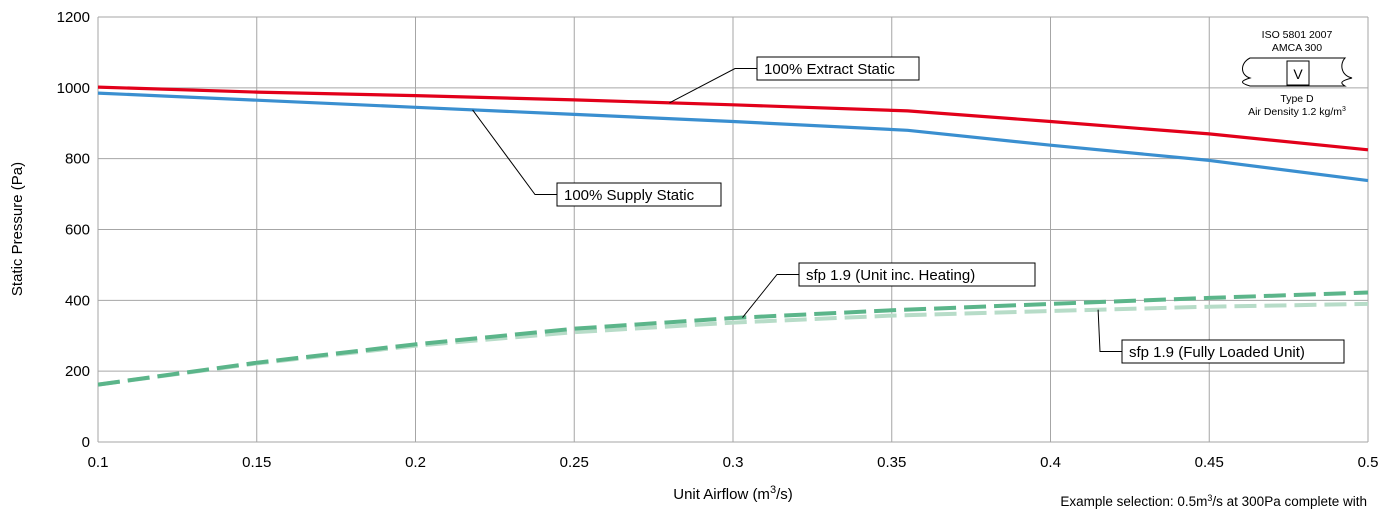 The height and width of the screenshot is (509, 1392). I want to click on badge-line-3: Type D, so click(1297, 99).